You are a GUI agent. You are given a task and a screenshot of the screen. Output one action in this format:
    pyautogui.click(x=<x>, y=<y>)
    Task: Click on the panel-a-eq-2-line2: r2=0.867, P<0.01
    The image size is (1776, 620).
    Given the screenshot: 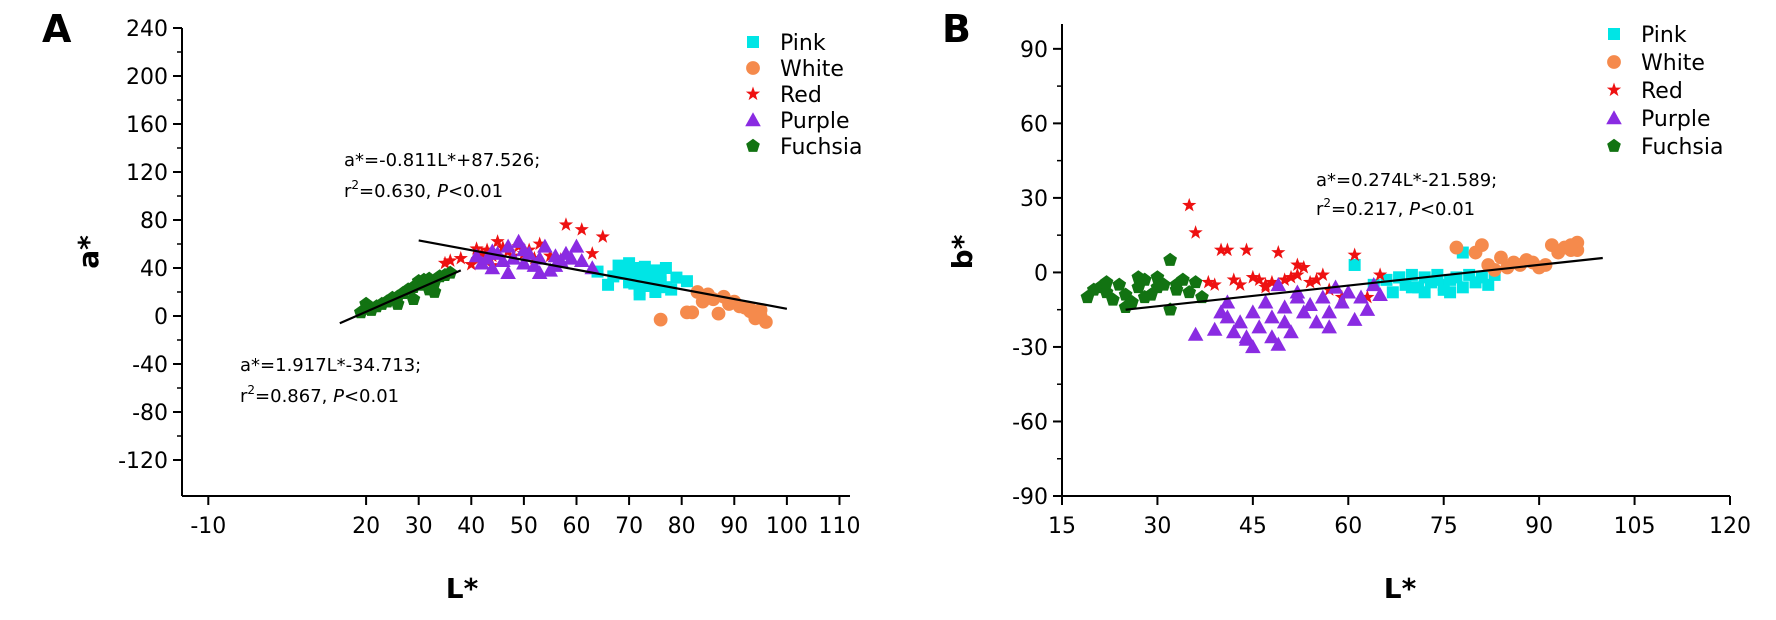 What is the action you would take?
    pyautogui.click(x=319, y=395)
    